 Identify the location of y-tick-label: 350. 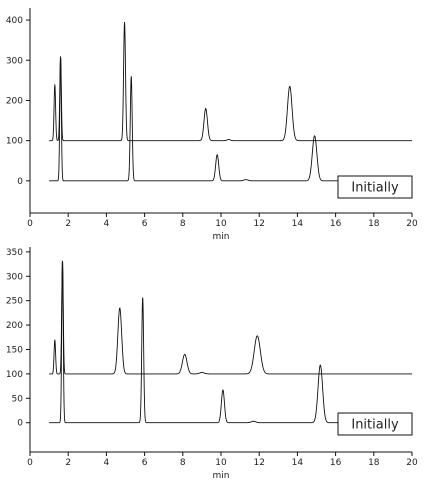
(14, 253).